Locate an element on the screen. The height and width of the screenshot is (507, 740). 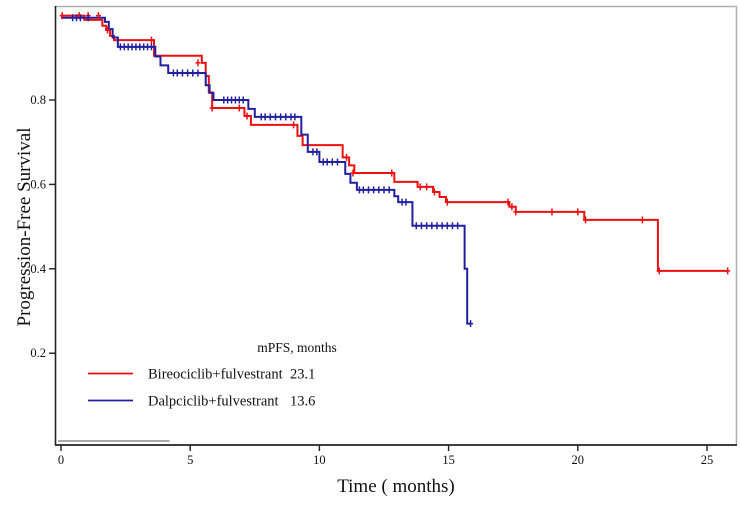
legend-value-dalpciclib: 13.6 is located at coordinates (302, 402).